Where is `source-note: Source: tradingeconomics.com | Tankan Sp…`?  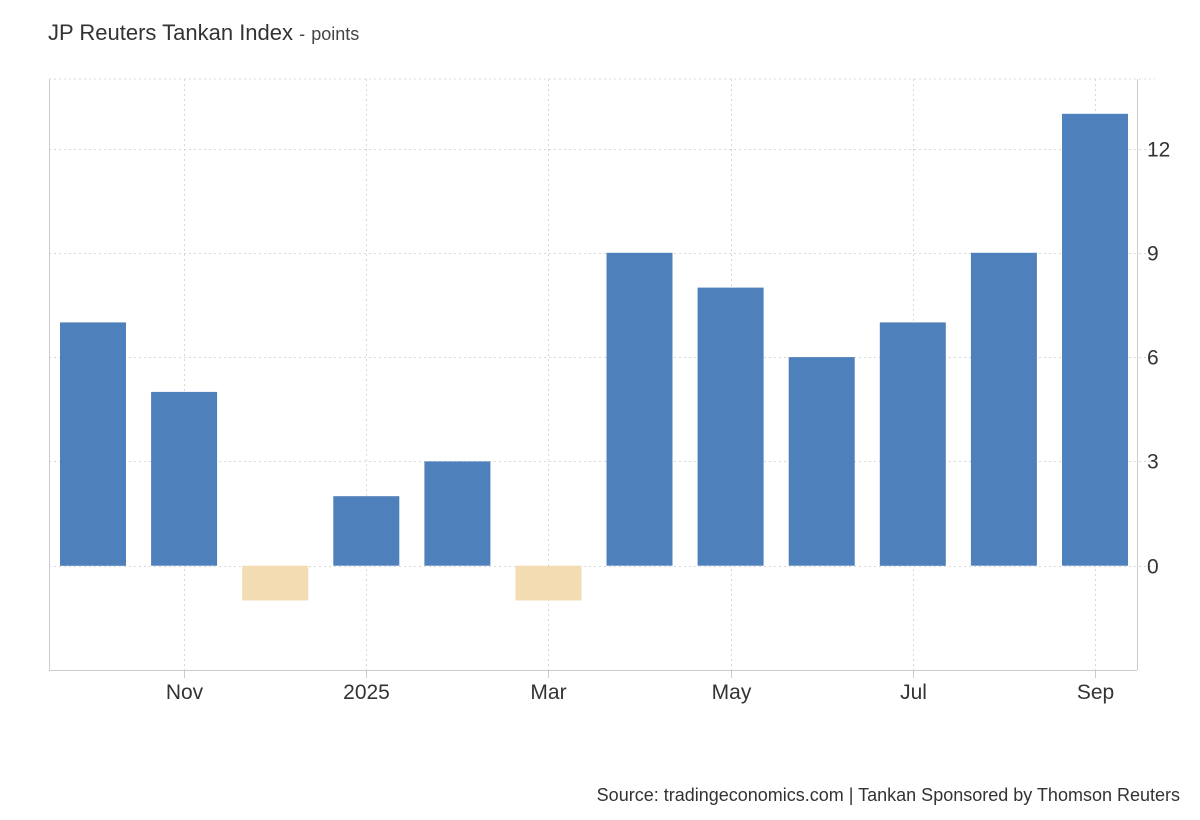
source-note: Source: tradingeconomics.com | Tankan Sp… is located at coordinates (888, 795).